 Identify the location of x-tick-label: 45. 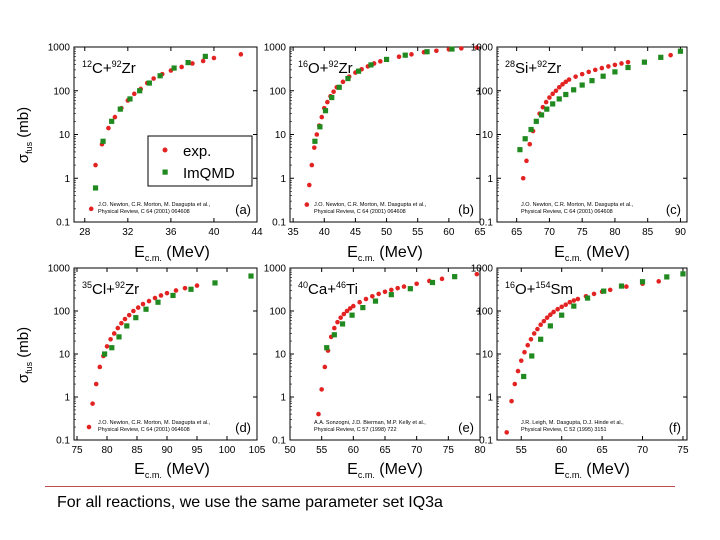
(356, 232).